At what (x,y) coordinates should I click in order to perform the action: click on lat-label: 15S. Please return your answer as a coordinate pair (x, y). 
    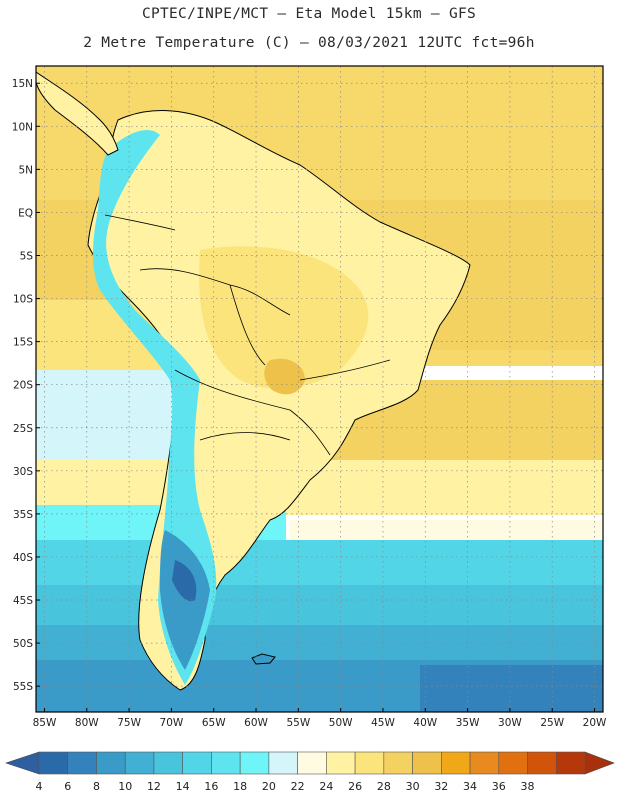
    Looking at the image, I should click on (23, 343).